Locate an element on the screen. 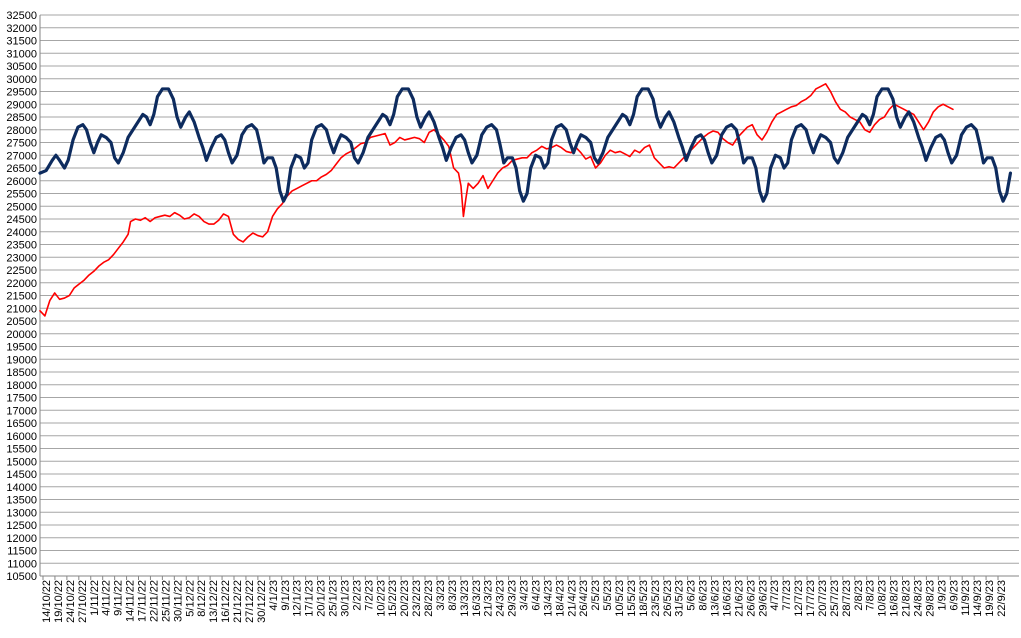 The height and width of the screenshot is (638, 1021). y-tick-label: 32500 is located at coordinates (21, 16).